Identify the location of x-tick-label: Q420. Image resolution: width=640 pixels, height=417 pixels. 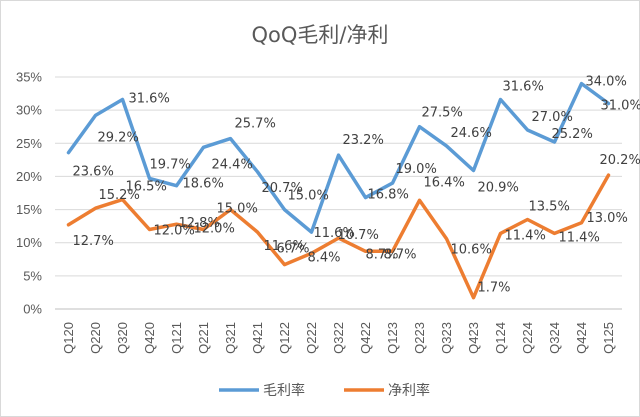
(149, 338).